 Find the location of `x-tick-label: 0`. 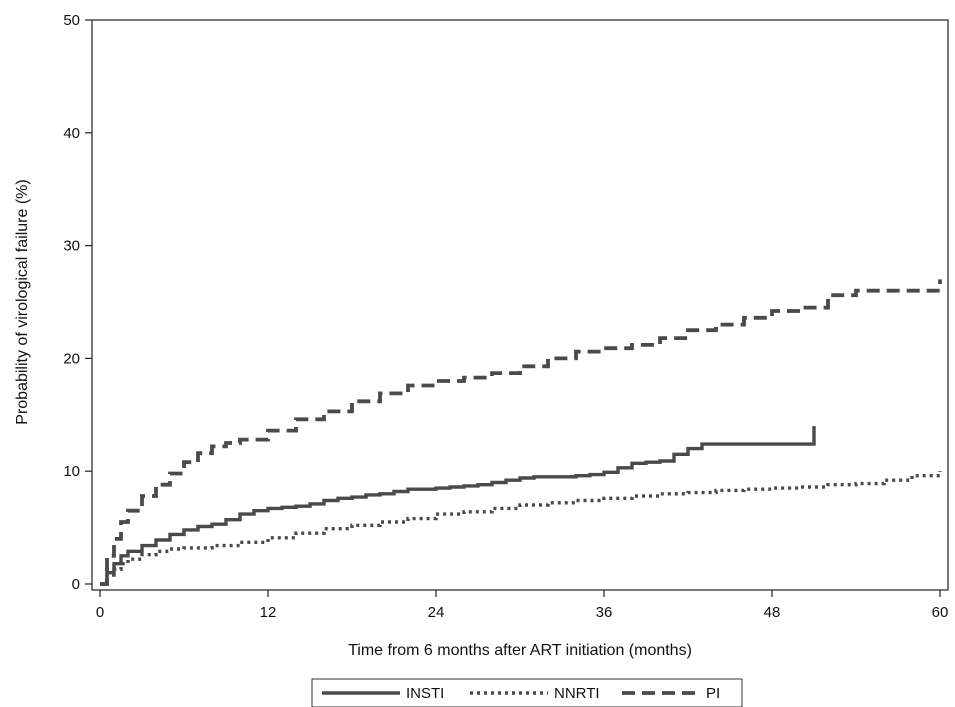

x-tick-label: 0 is located at coordinates (100, 612).